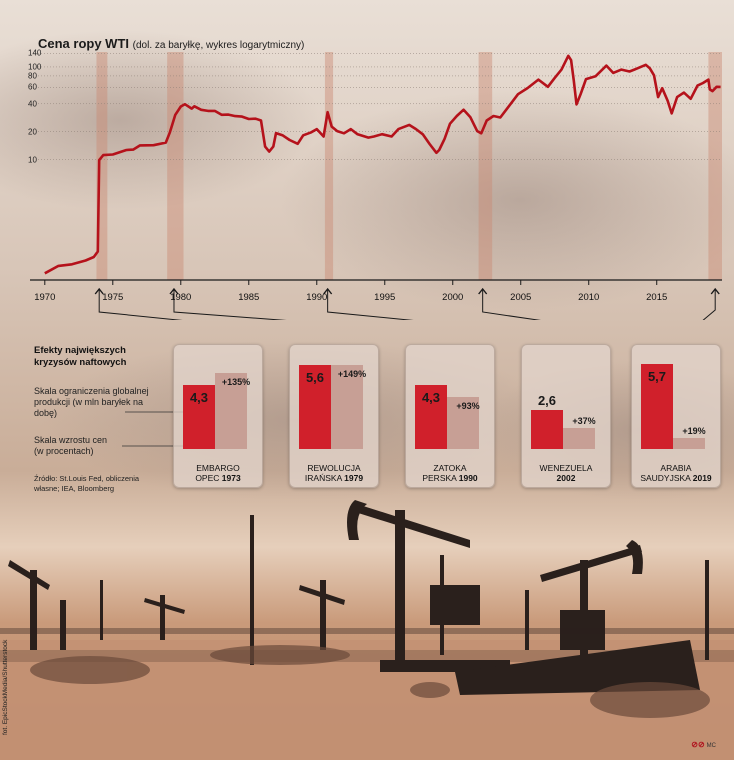 Image resolution: width=734 pixels, height=760 pixels. Describe the element at coordinates (80, 356) in the screenshot. I see `legend-title: Efekty największych kryzysów naftowych` at that location.